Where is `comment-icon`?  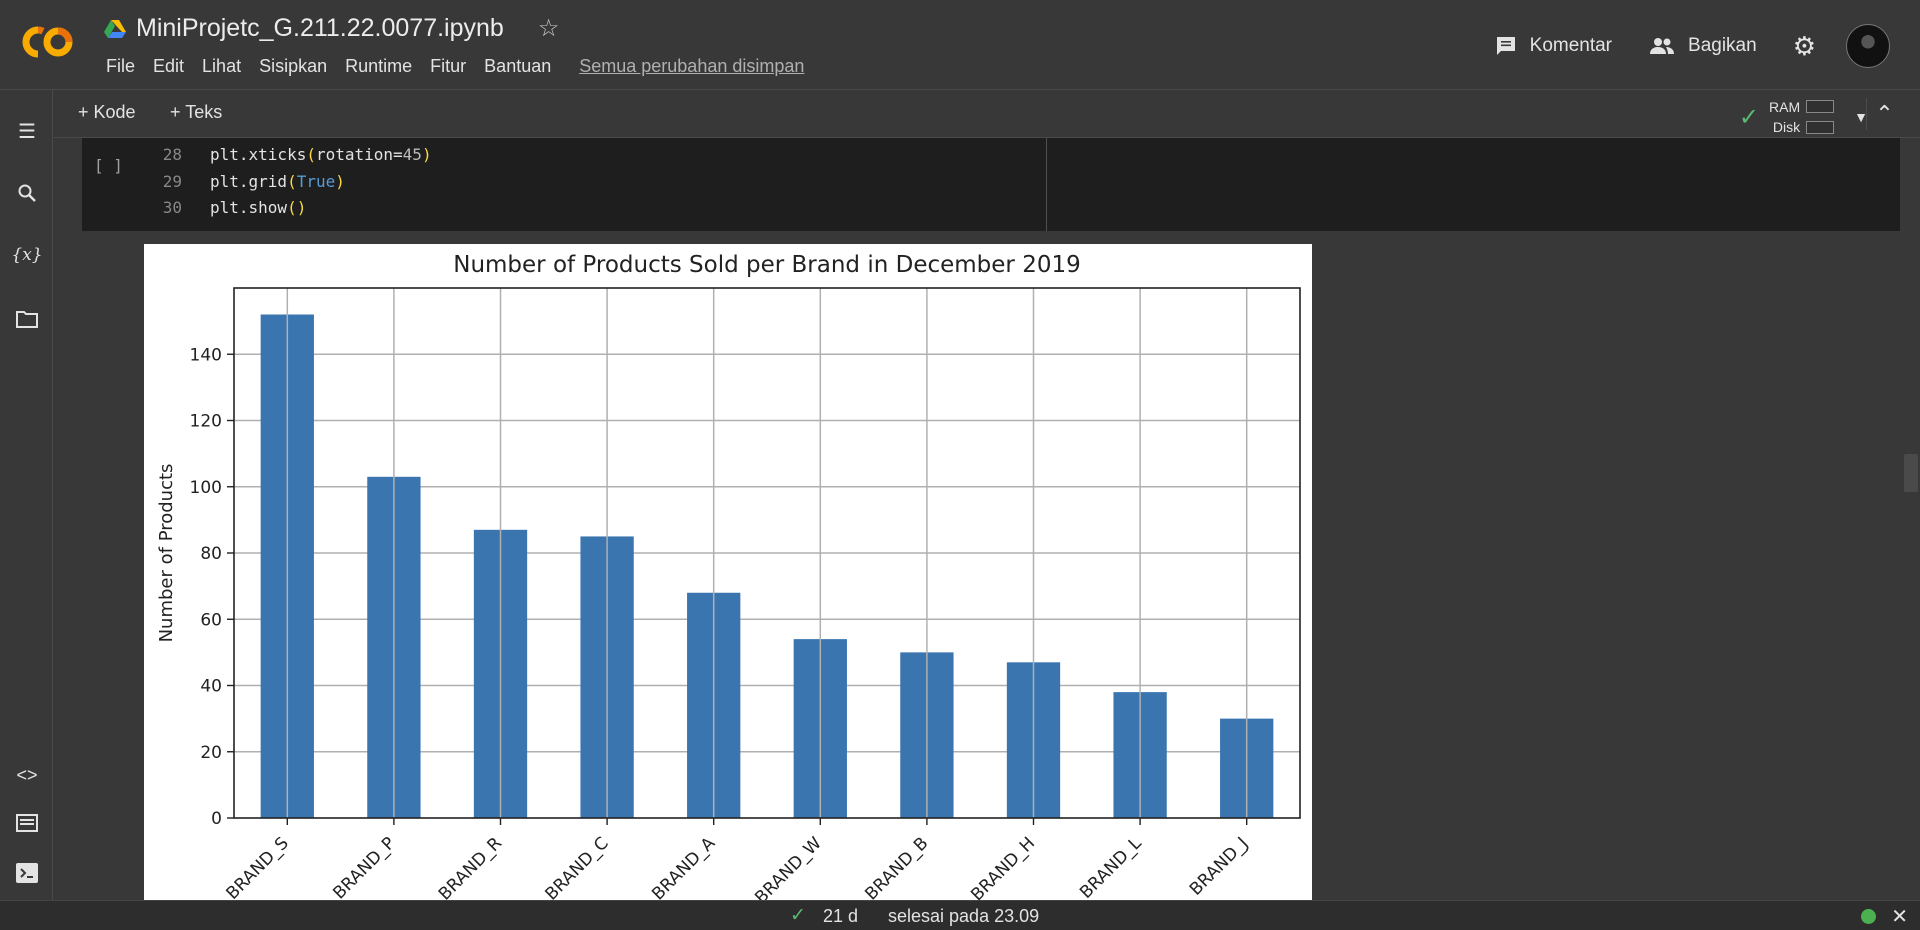
comment-icon is located at coordinates (1505, 46).